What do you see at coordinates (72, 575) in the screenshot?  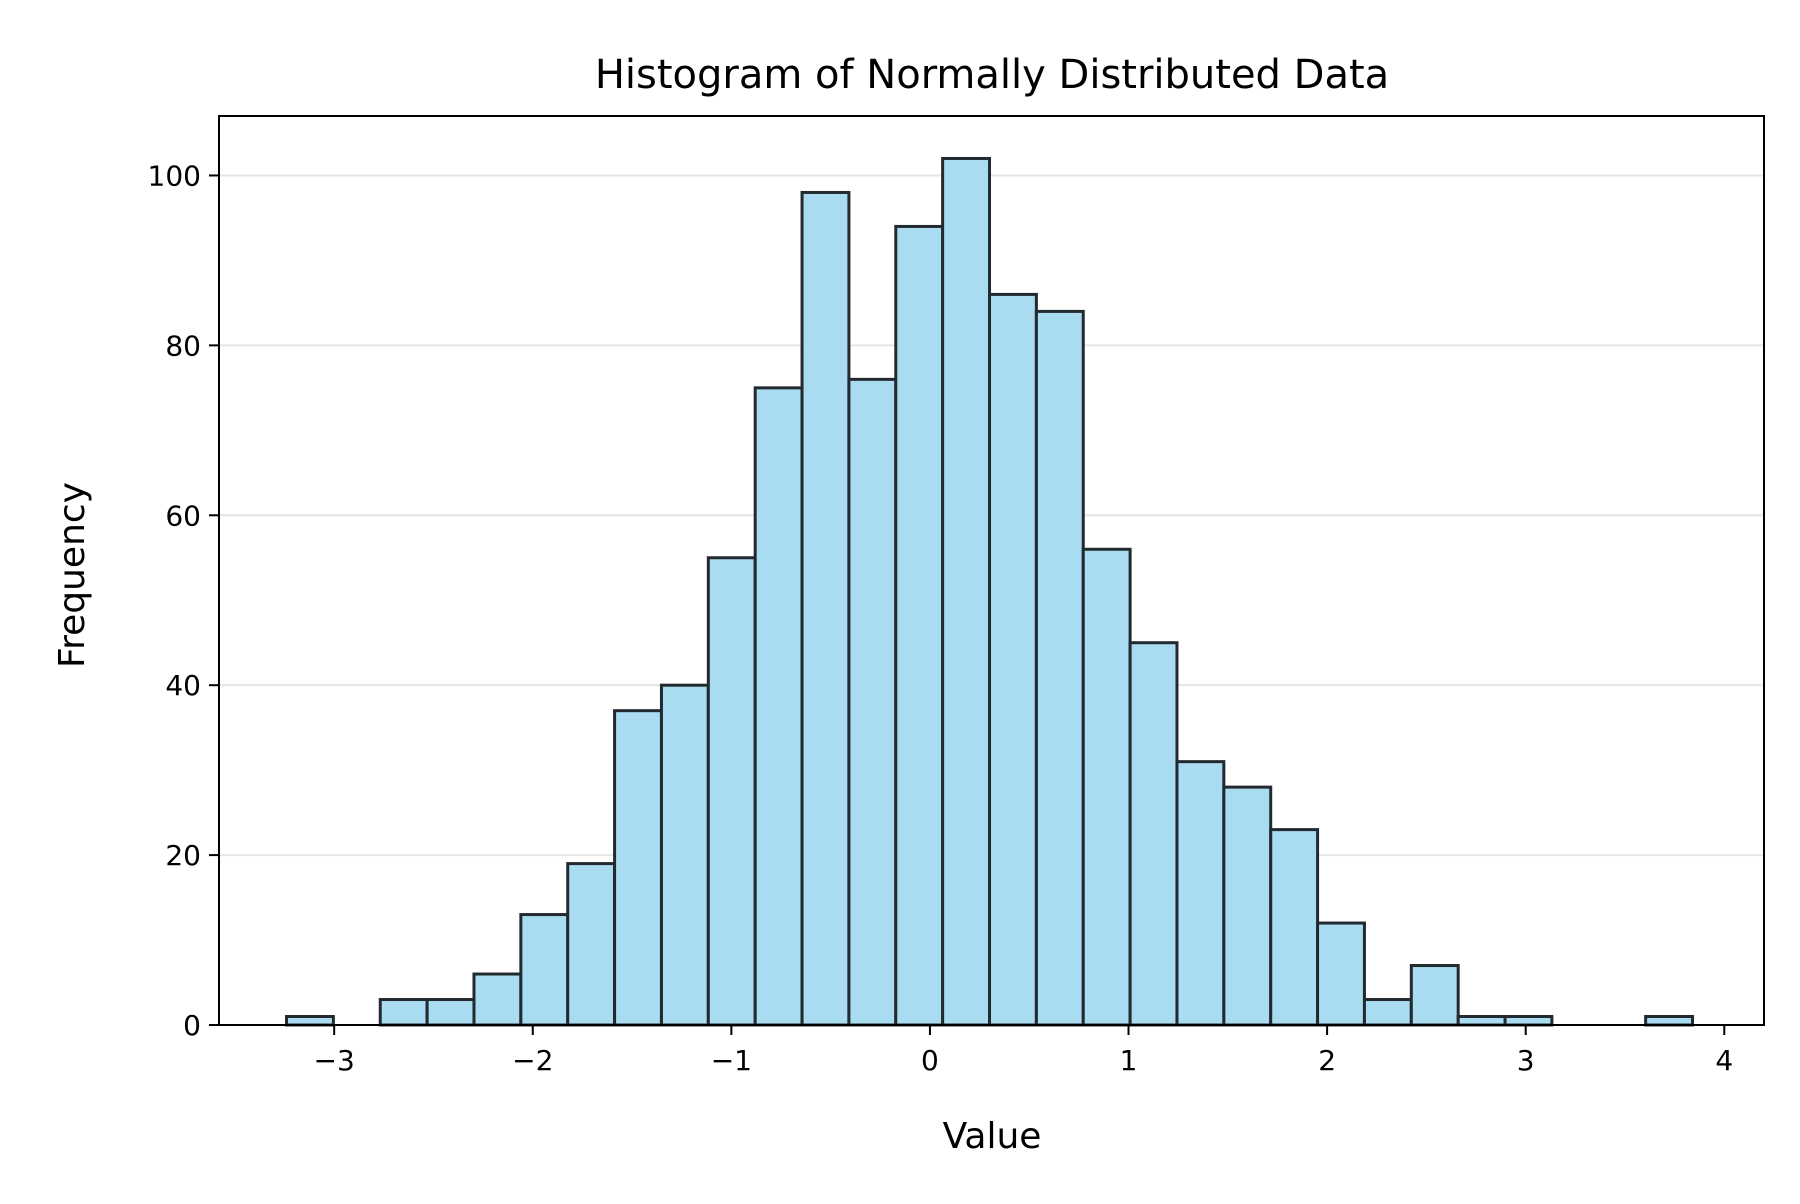 I see `y-axis-label: Frequency` at bounding box center [72, 575].